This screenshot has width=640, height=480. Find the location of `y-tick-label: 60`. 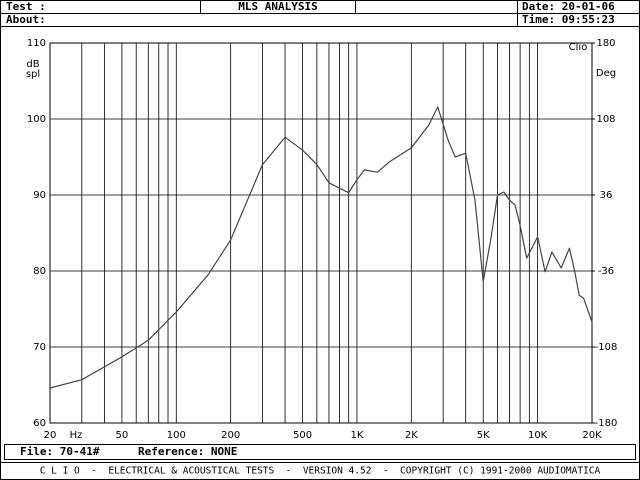

y-tick-label: 60 is located at coordinates (39, 423).